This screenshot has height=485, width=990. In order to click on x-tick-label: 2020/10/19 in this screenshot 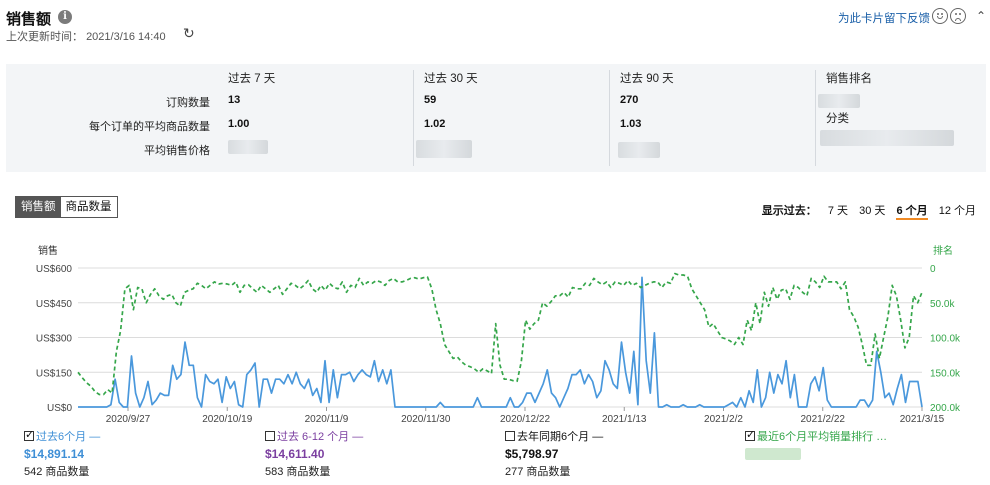, I will do `click(227, 419)`.